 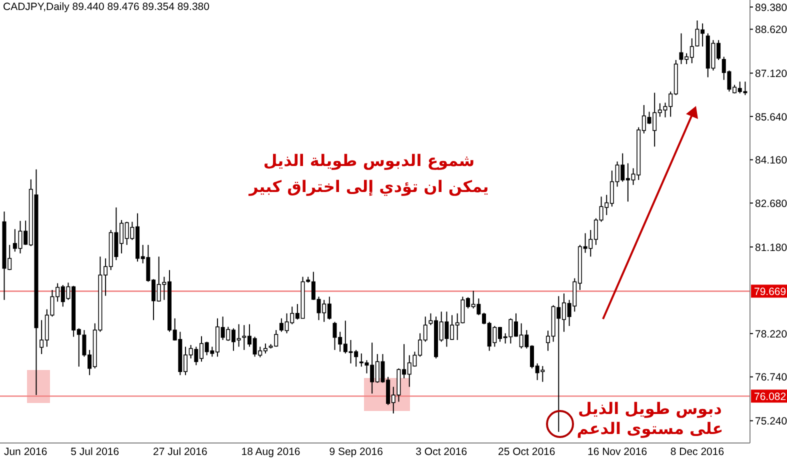 What do you see at coordinates (771, 422) in the screenshot?
I see `y-tick-label: 75.240` at bounding box center [771, 422].